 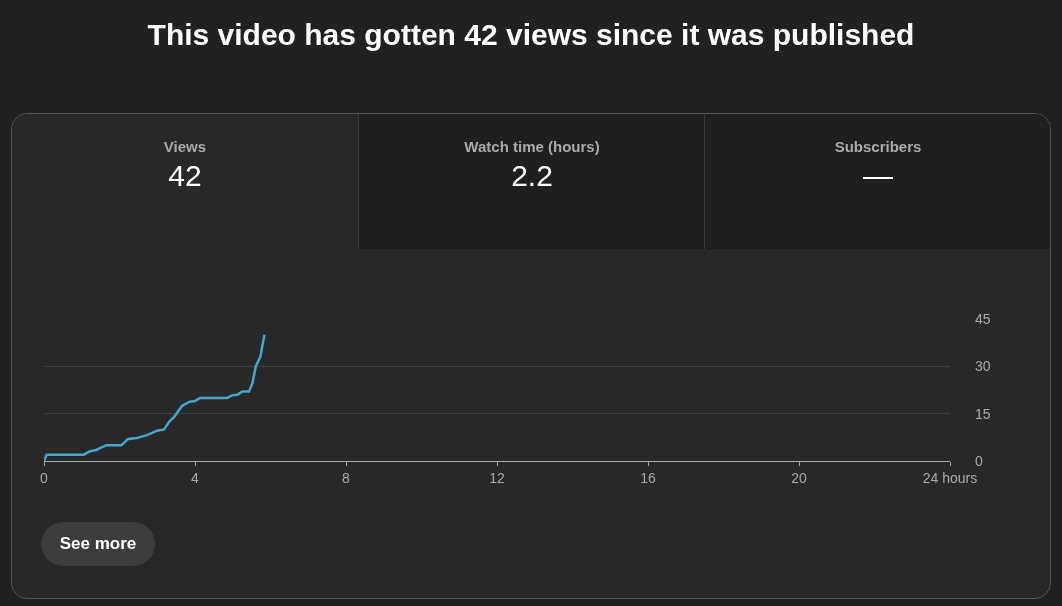 I want to click on see-more-button: See more, so click(x=98, y=544).